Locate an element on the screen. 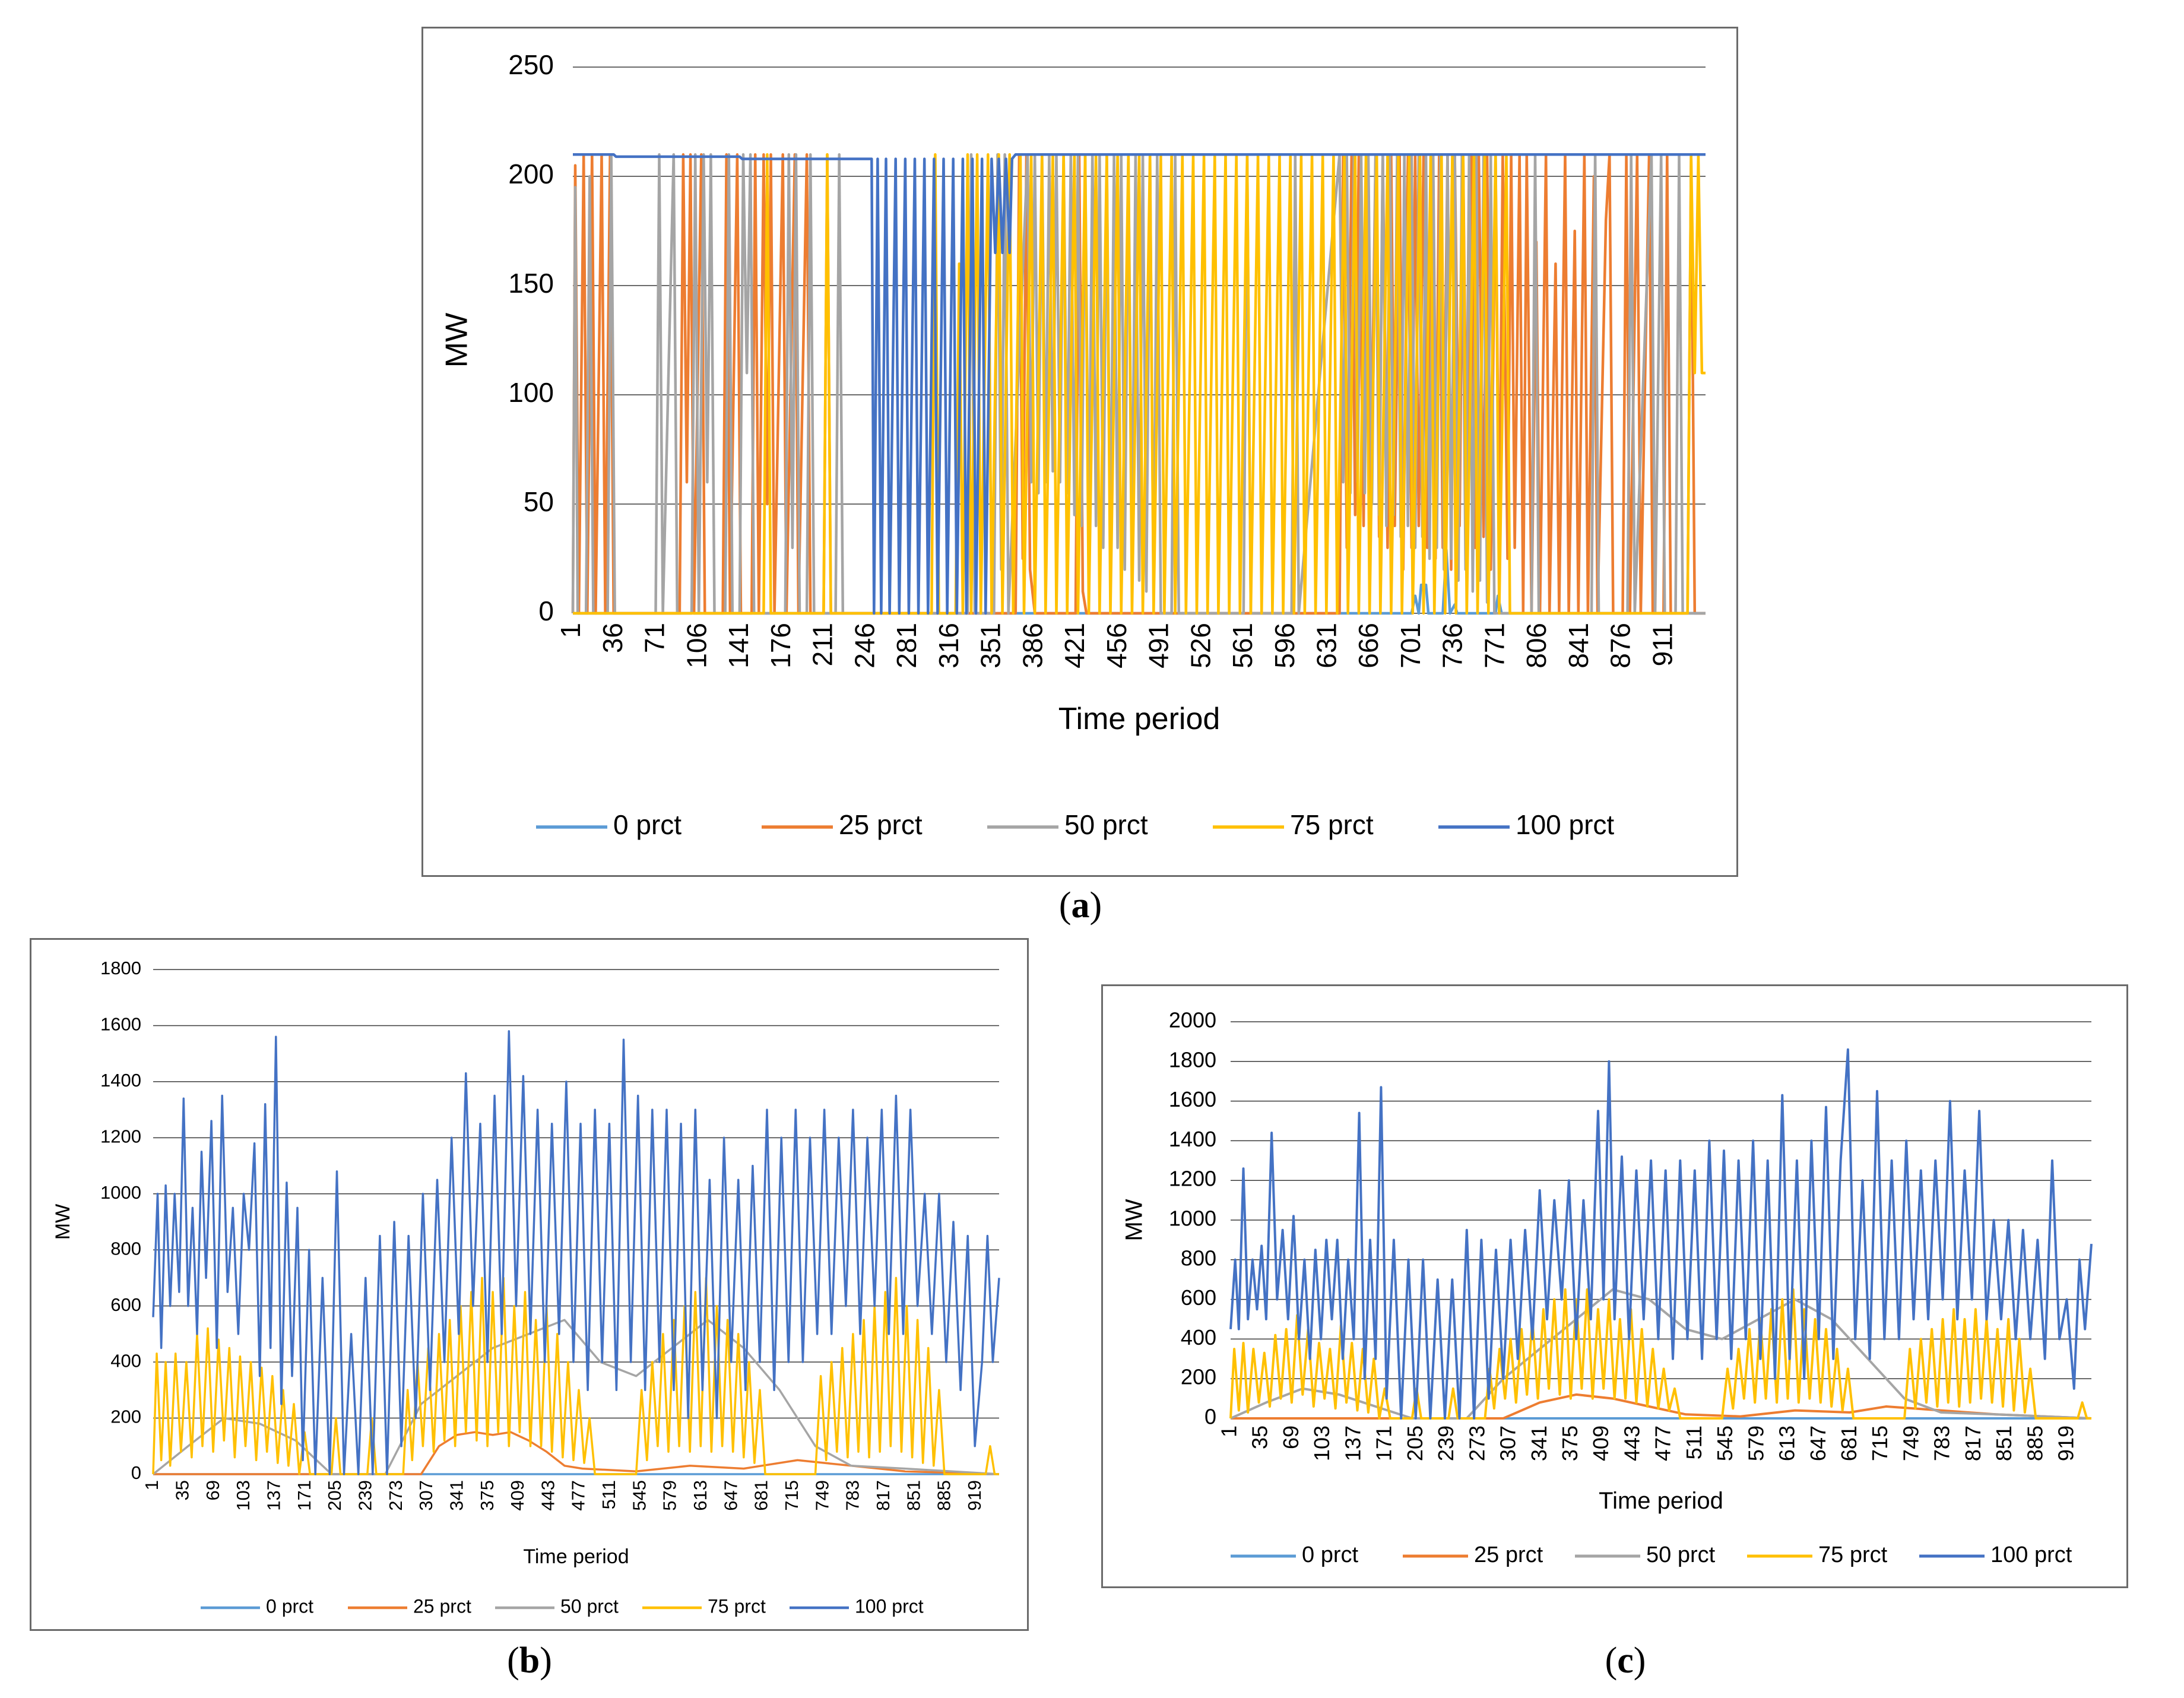  legend-label: 0 prct is located at coordinates (1330, 1554).